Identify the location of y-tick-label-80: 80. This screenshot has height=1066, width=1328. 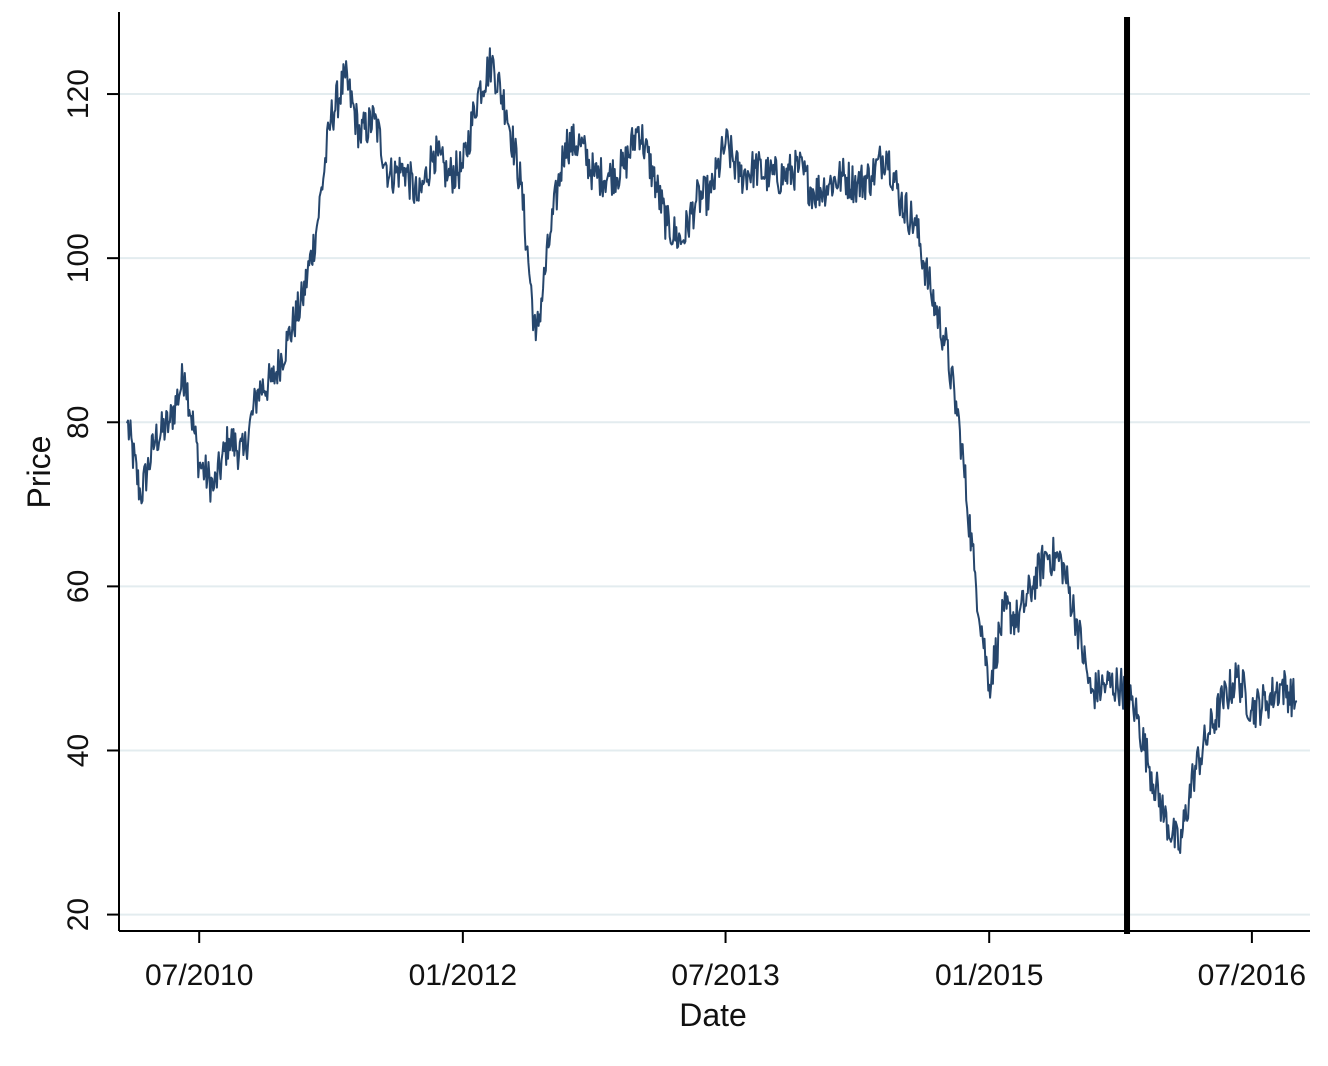
(78, 422).